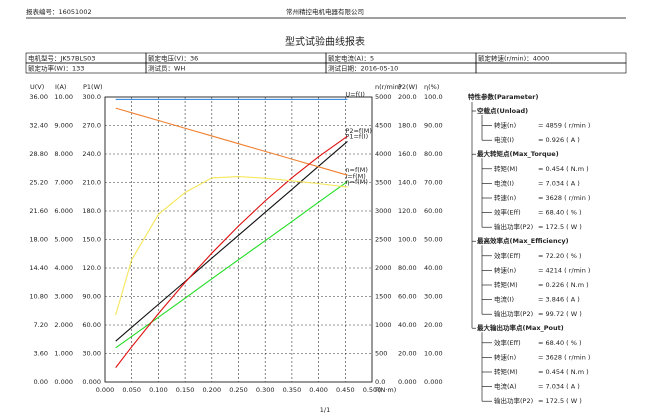 The image size is (650, 417). I want to click on y-tick-label: 9.000, so click(63, 126).